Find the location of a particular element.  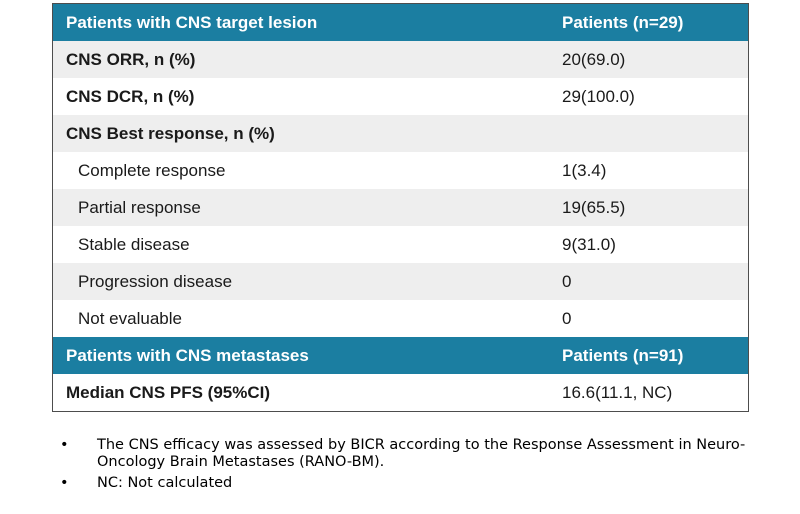

row-value: 16.6(11.1, NC) is located at coordinates (617, 392).